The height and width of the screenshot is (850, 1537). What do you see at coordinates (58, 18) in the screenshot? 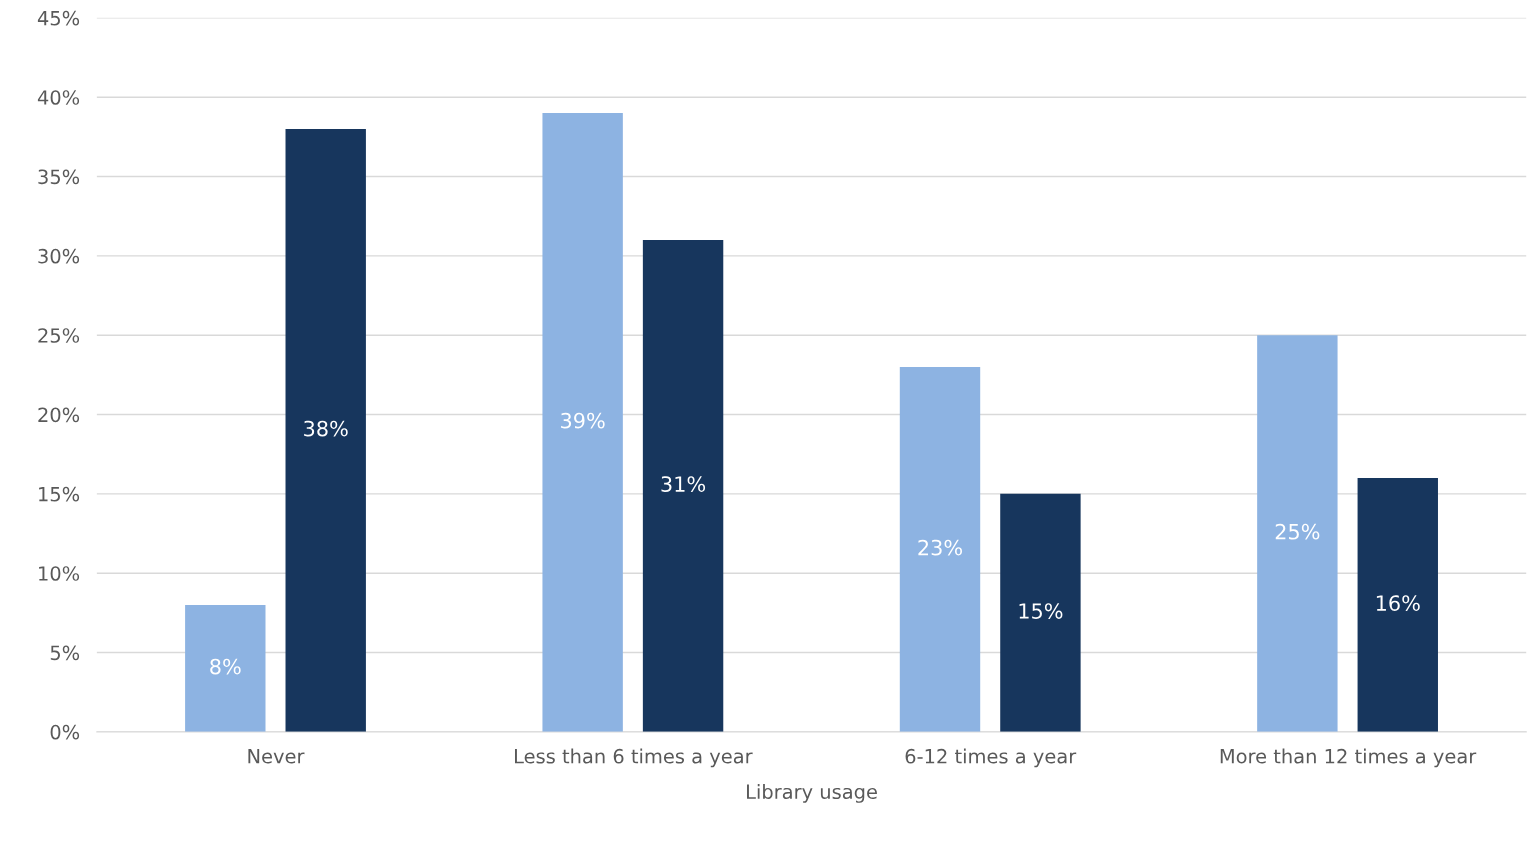
I see `y-tick-label: 45%` at bounding box center [58, 18].